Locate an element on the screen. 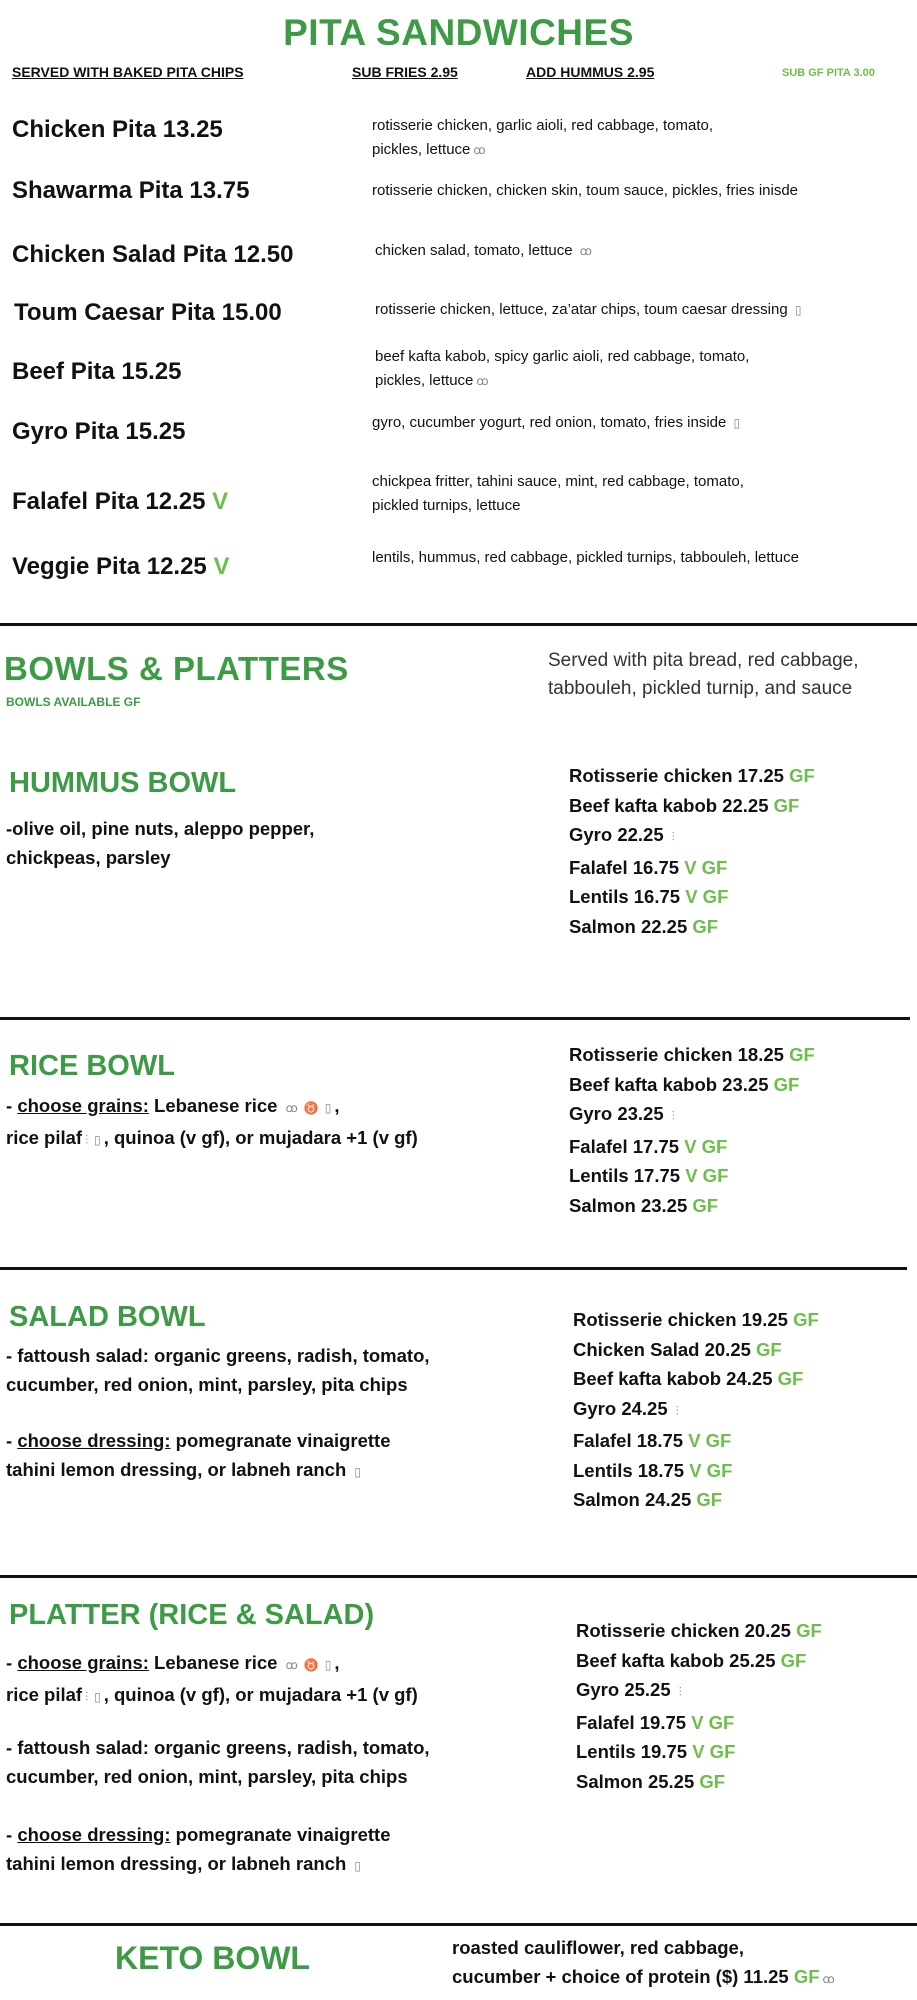 The width and height of the screenshot is (917, 2000). pita-chips-note: SERVED WITH BAKED PITA CHIPS is located at coordinates (128, 72).